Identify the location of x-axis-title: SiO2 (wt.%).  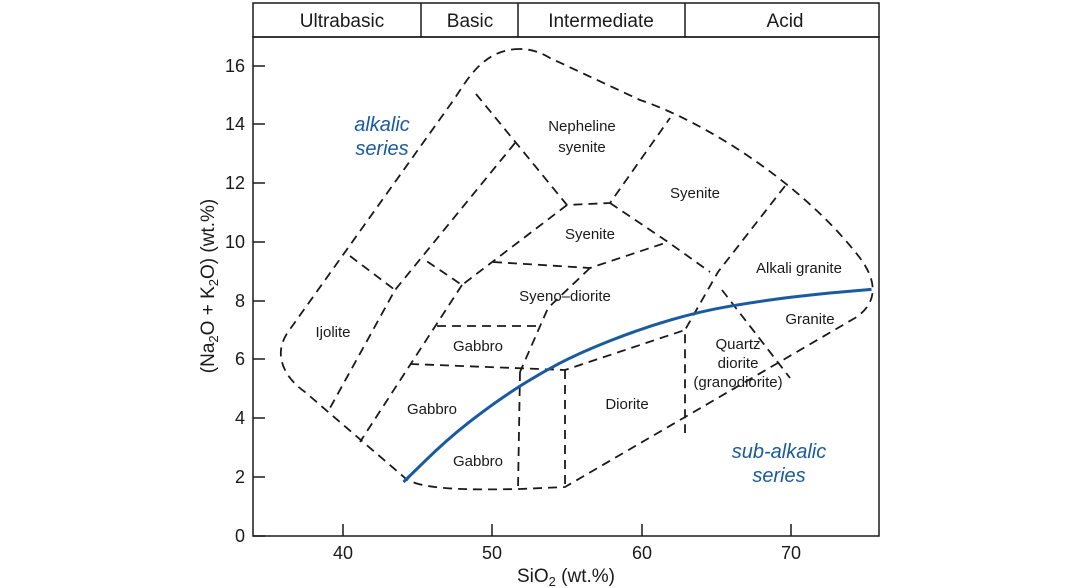
(566, 577).